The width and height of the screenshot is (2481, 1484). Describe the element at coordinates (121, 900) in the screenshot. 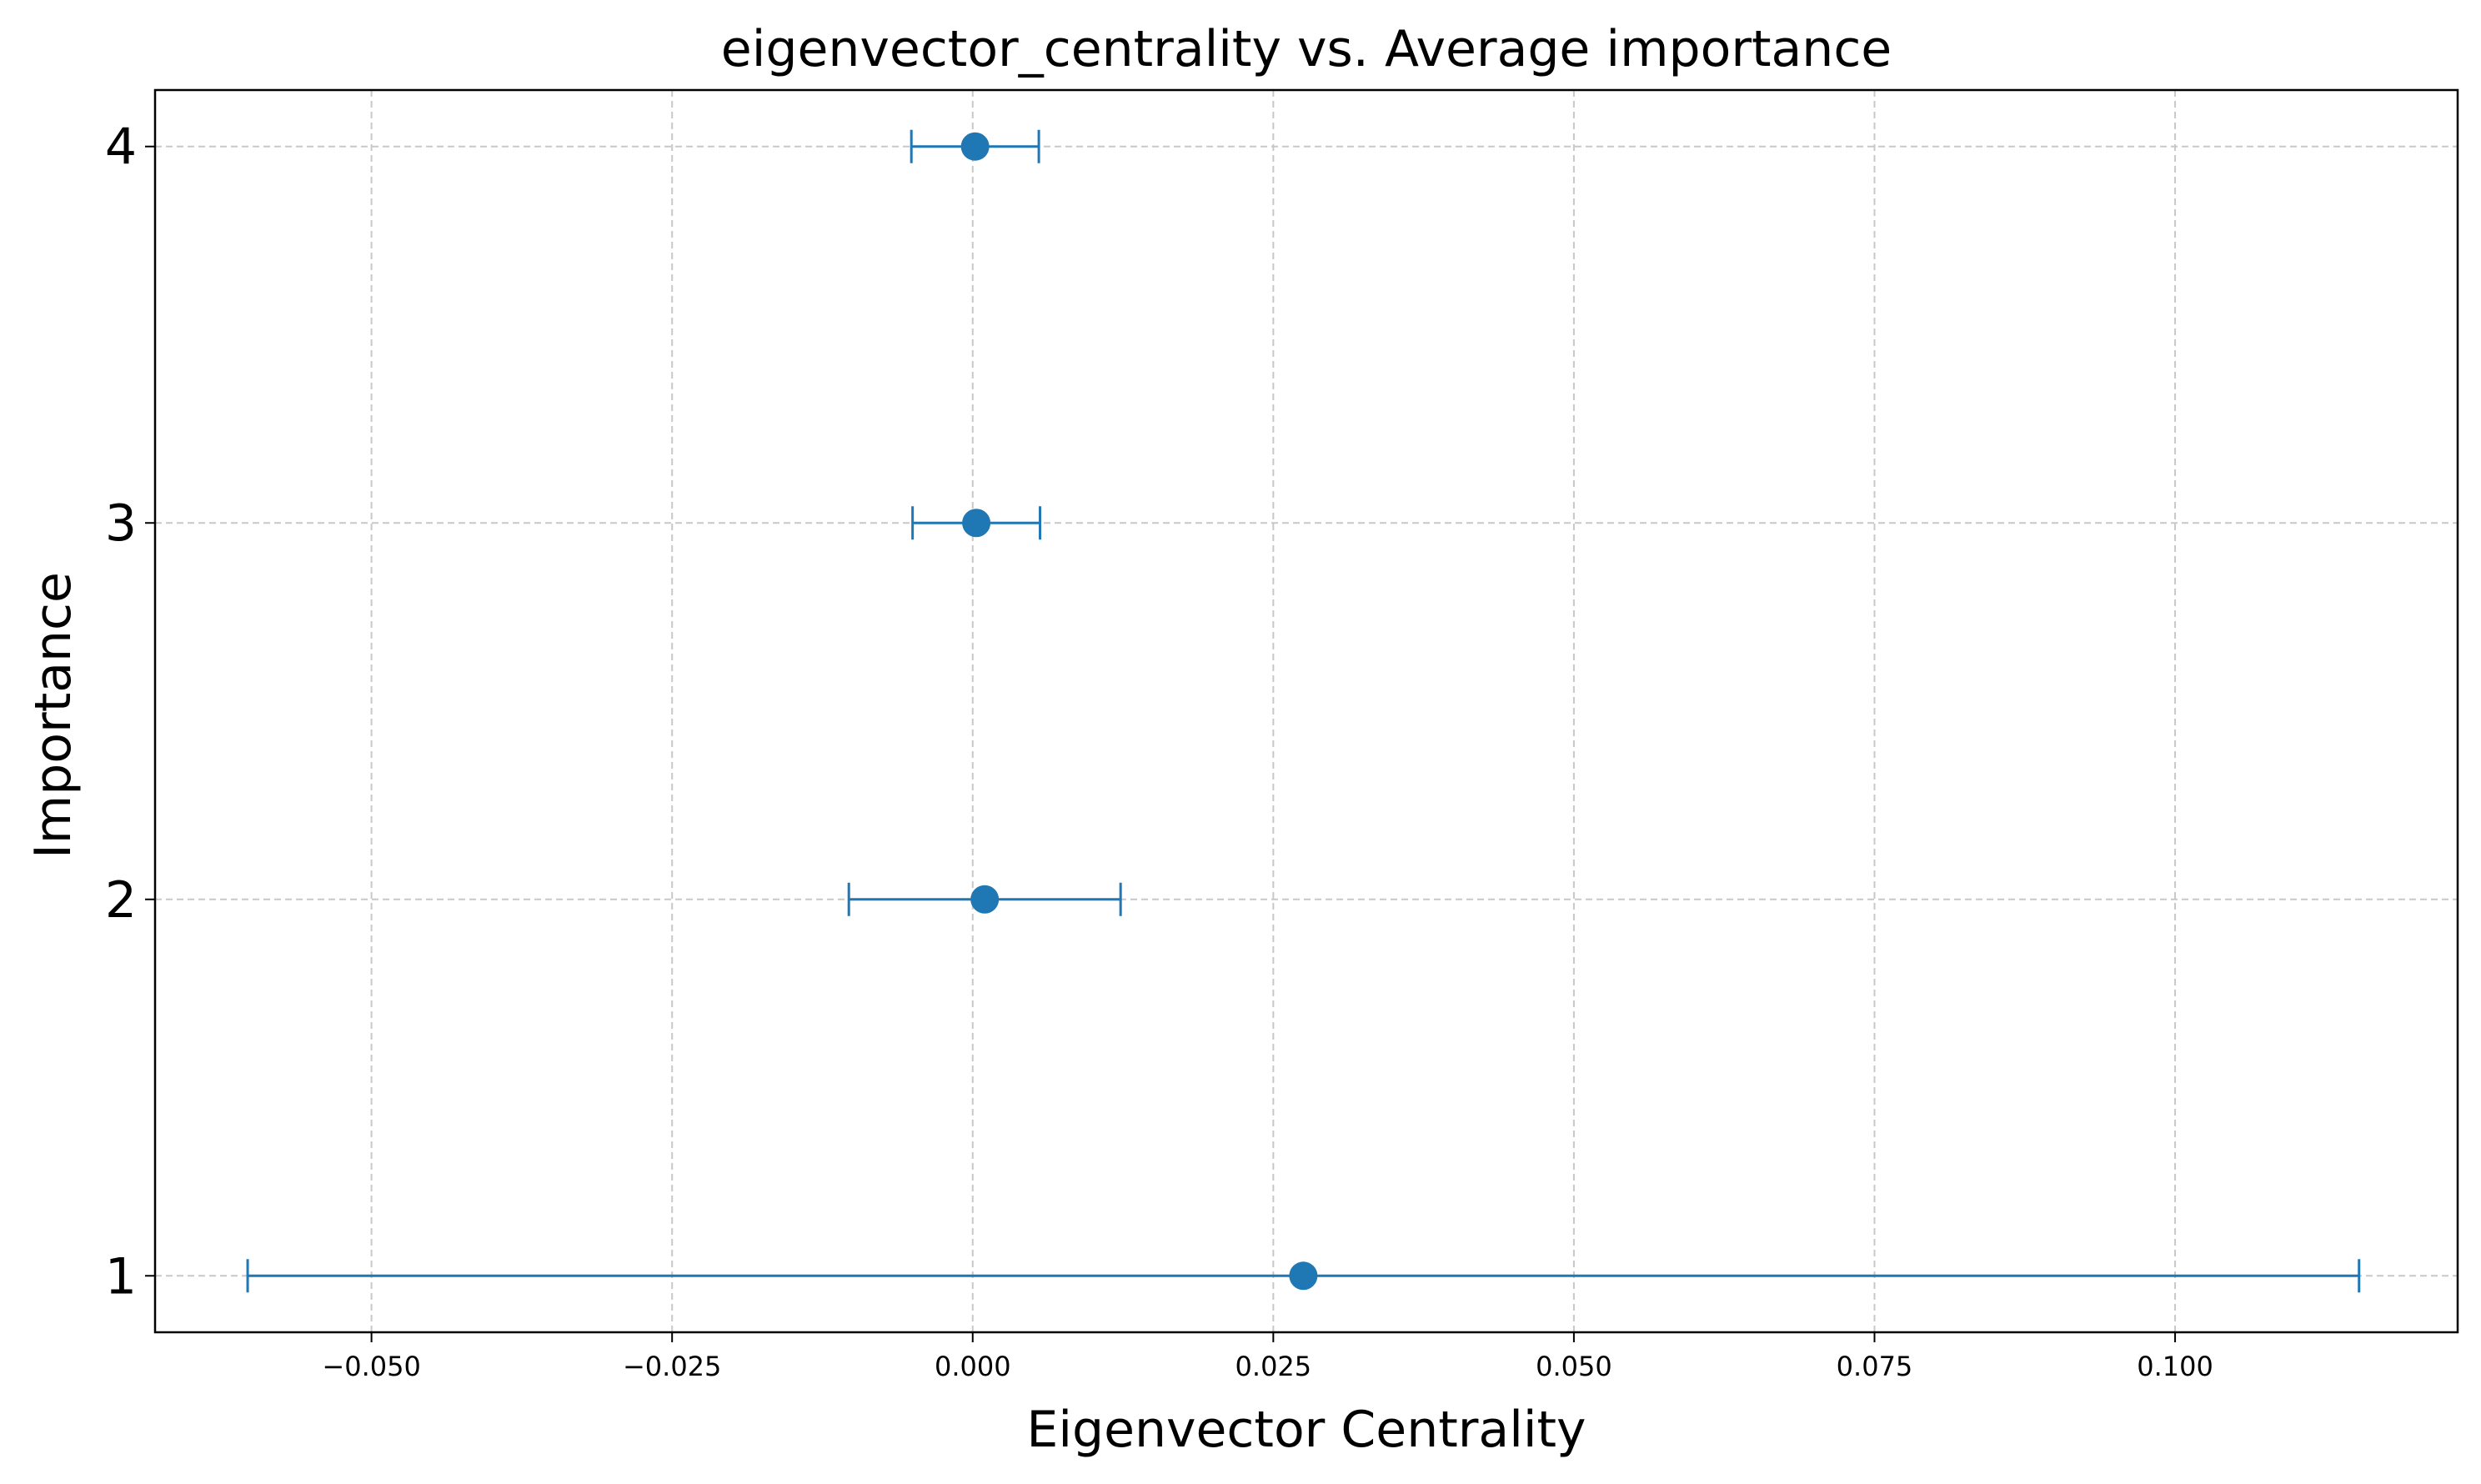

I see `y-tick-label: 2` at that location.